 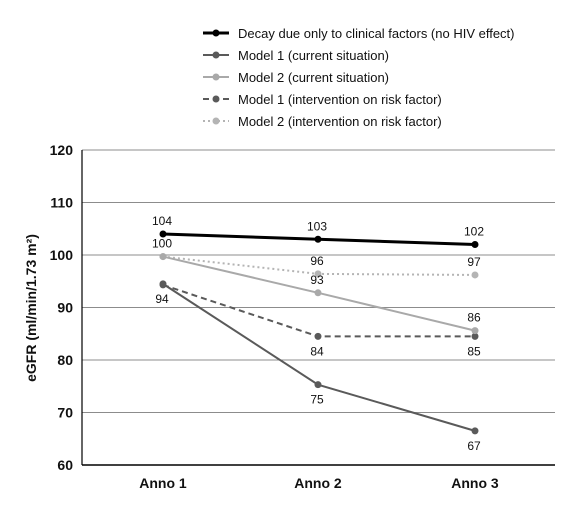 I want to click on legend-label: Model 2 (current situation), so click(x=313, y=77).